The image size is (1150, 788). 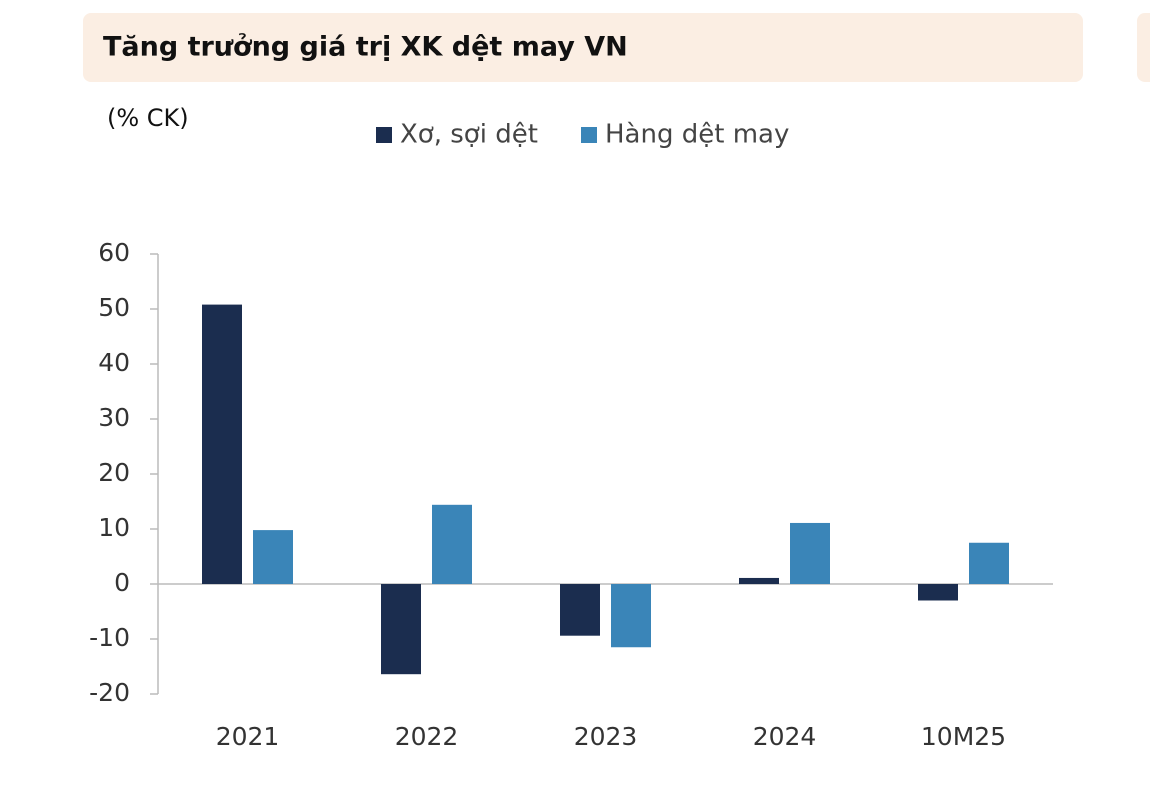 I want to click on y-tick-label: 60, so click(x=114, y=252).